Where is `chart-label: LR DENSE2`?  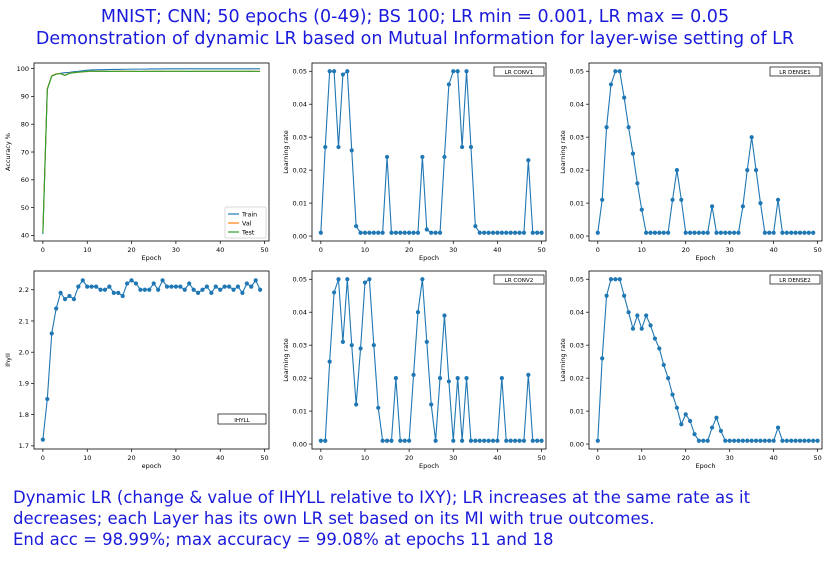
chart-label: LR DENSE2 is located at coordinates (794, 281).